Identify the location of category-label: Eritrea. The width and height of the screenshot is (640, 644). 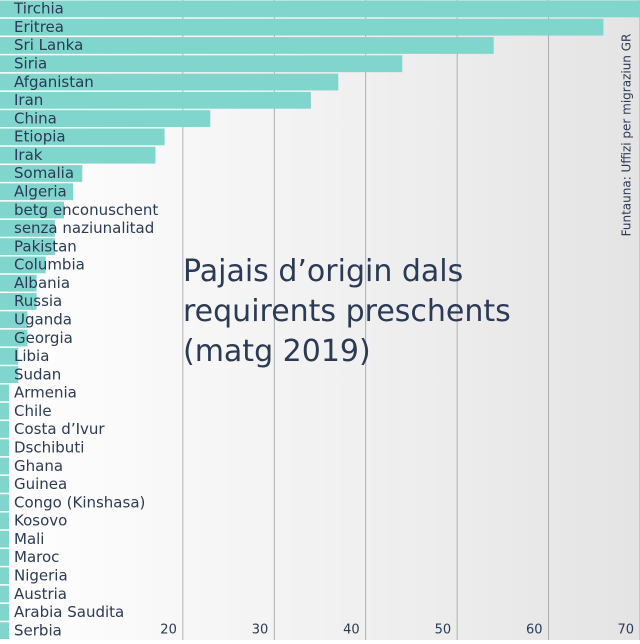
(39, 27).